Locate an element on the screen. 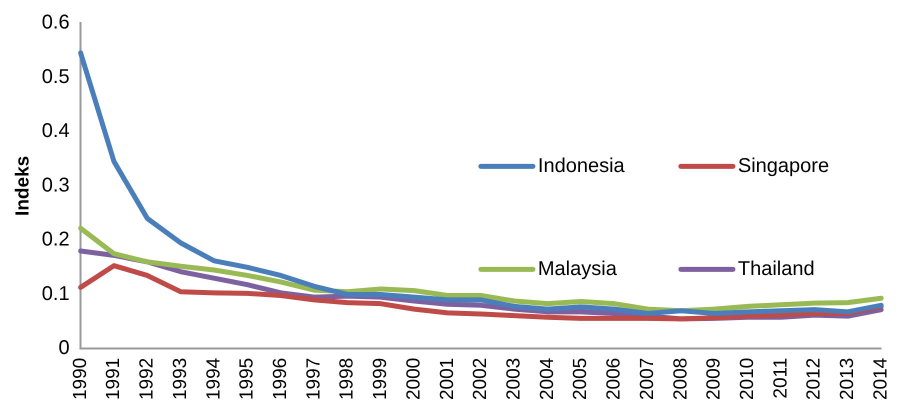 This screenshot has width=915, height=411. x-tick-label: 2002 is located at coordinates (481, 379).